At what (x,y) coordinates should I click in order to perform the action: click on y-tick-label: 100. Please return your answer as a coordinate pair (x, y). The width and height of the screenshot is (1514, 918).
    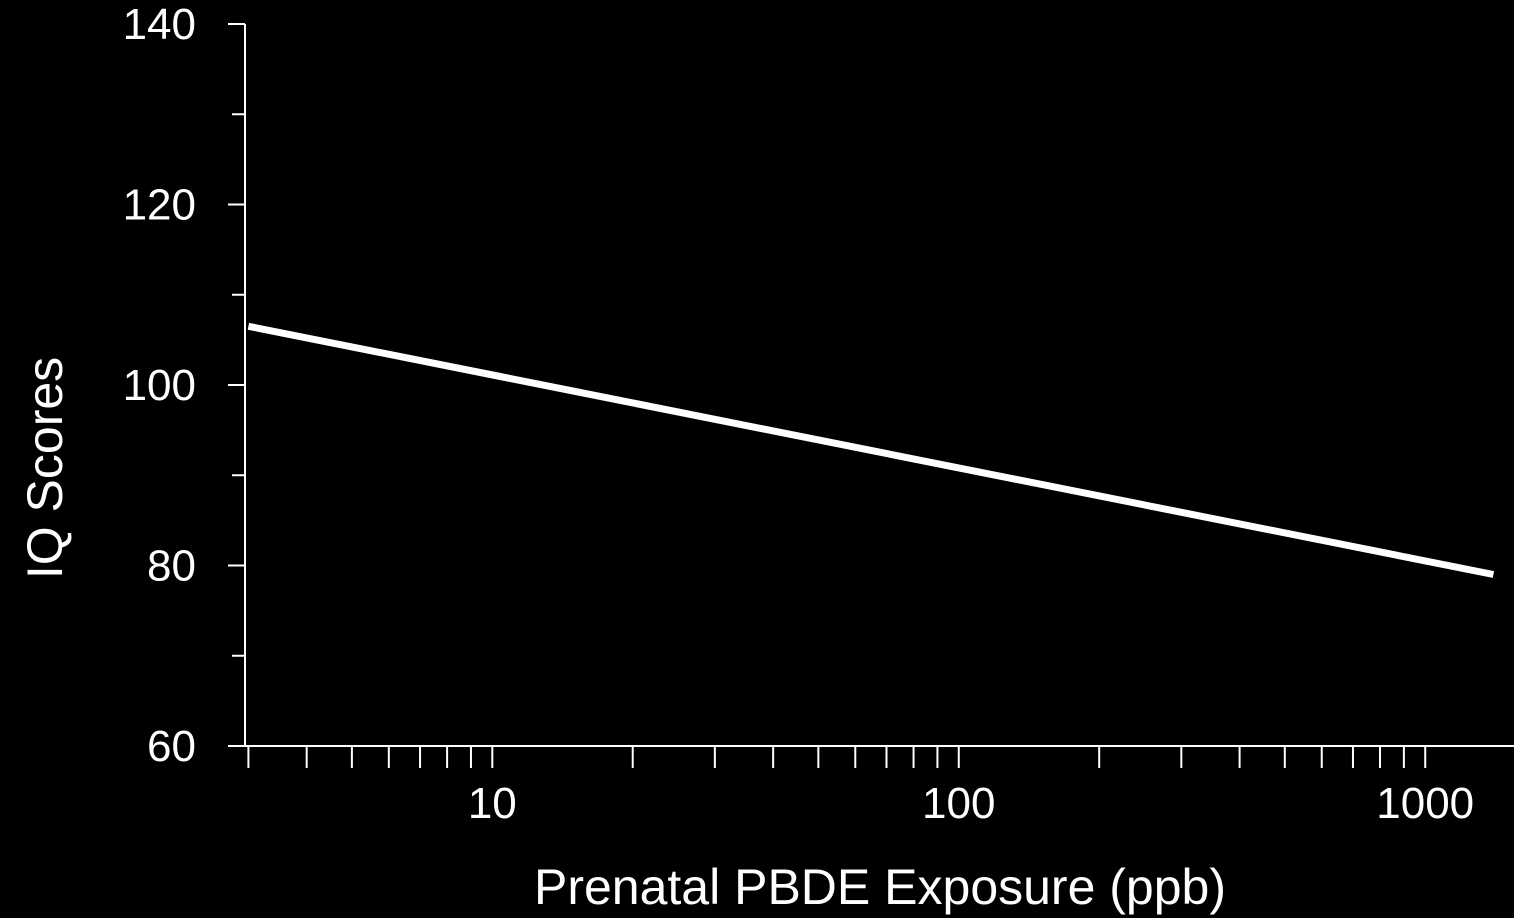
    Looking at the image, I should click on (159, 385).